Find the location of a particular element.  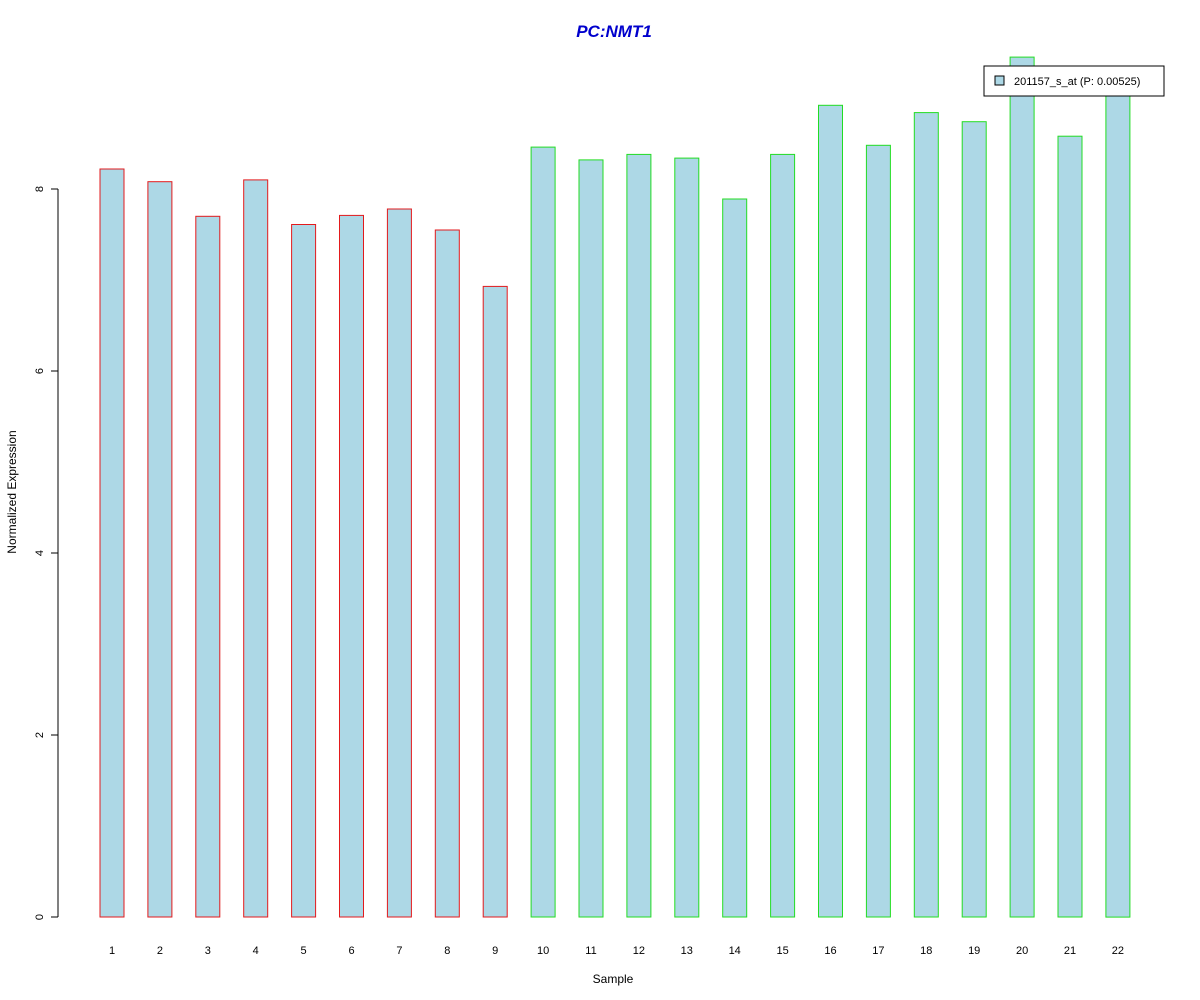

legend: 201157_s_at (P: 0.00525) is located at coordinates (1074, 81).